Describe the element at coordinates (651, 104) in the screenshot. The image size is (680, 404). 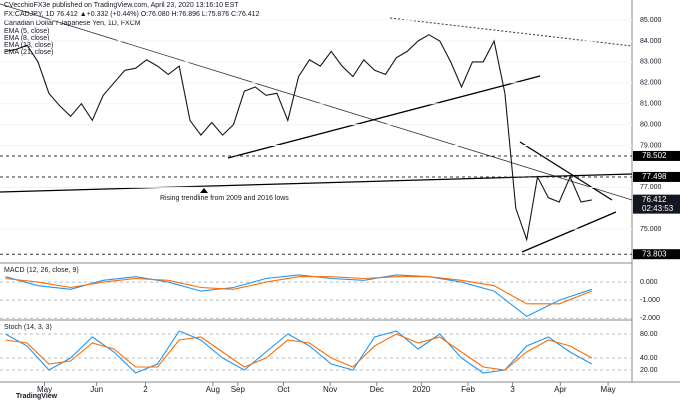
I see `y-tick-label: 81.000` at that location.